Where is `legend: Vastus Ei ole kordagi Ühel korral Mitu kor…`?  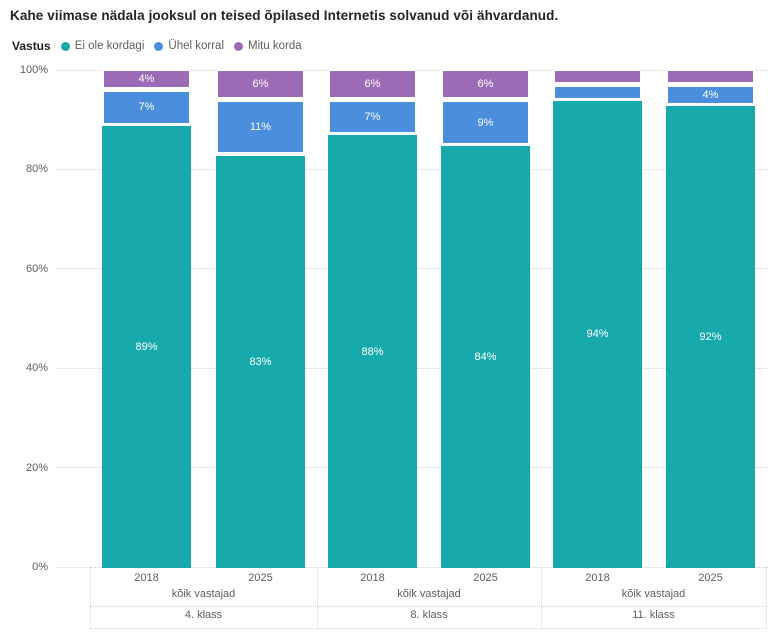
legend: Vastus Ei ole kordagi Ühel korral Mitu kor… is located at coordinates (162, 46).